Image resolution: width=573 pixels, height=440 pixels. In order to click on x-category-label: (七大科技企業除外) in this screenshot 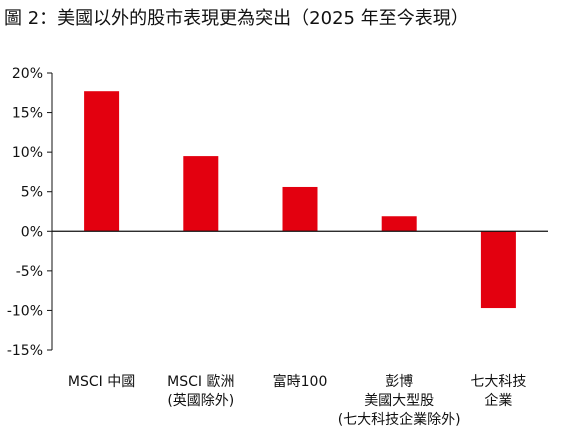, I will do `click(399, 419)`.